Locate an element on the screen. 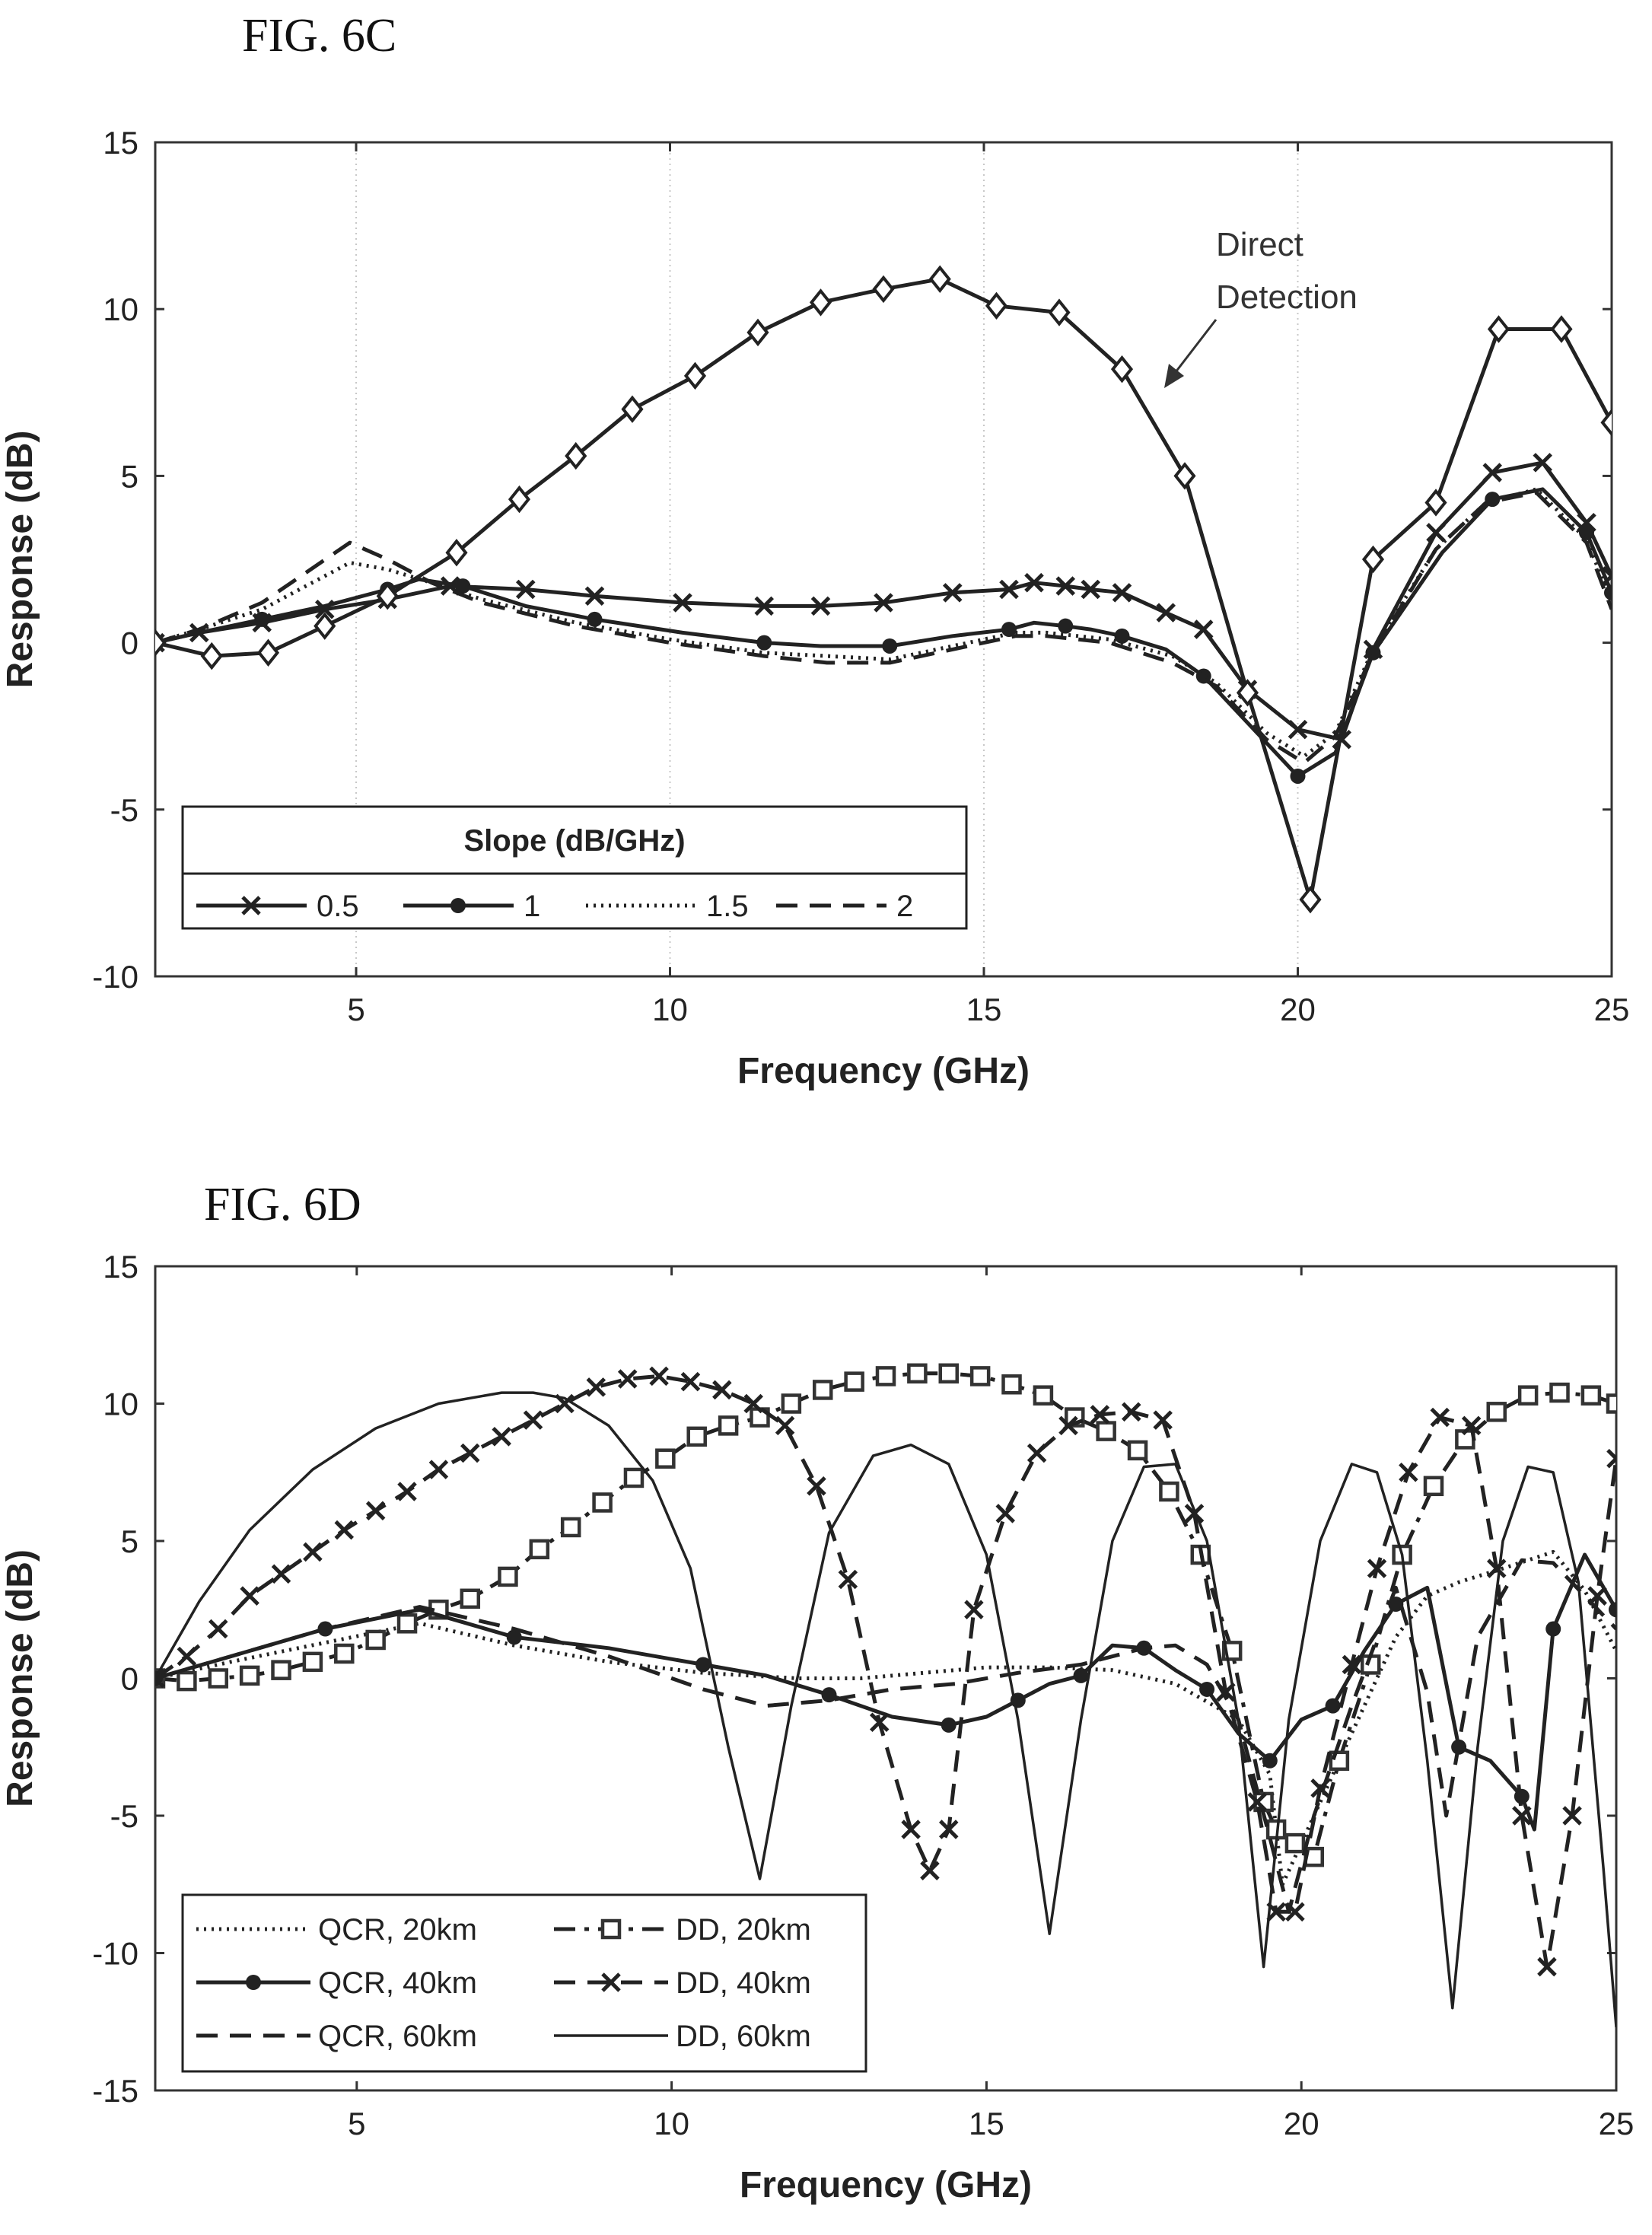  annotation-arrow-shaft is located at coordinates (1193, 349).